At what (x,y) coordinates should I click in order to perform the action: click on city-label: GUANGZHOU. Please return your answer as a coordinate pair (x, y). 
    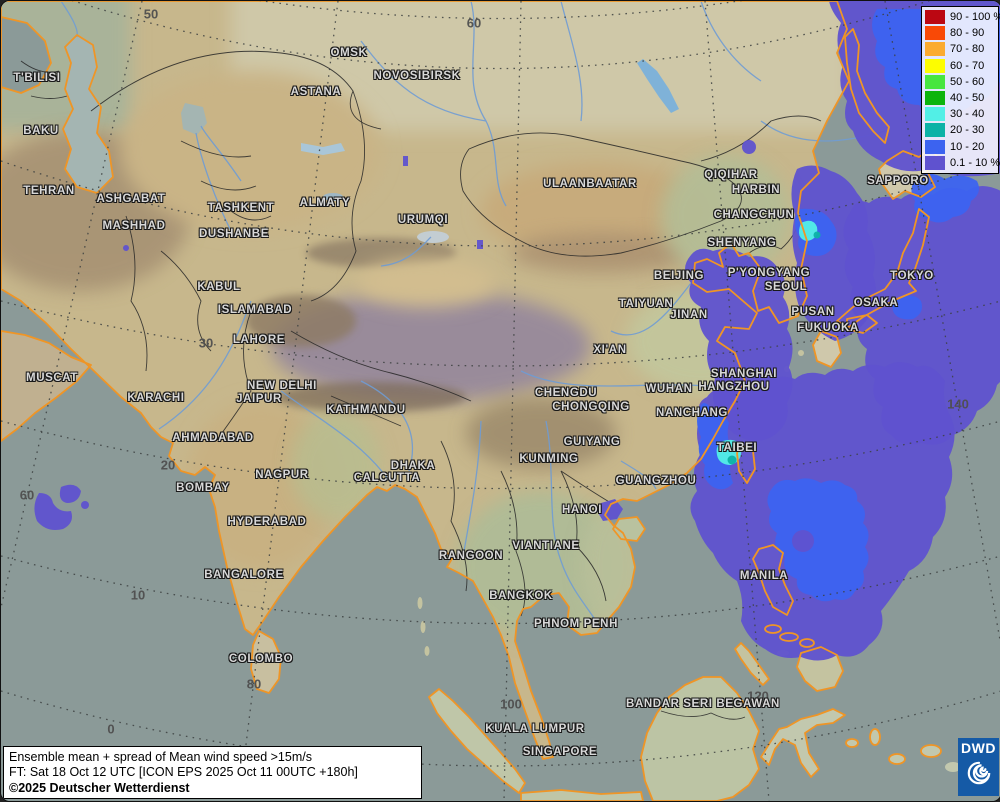
    Looking at the image, I should click on (656, 481).